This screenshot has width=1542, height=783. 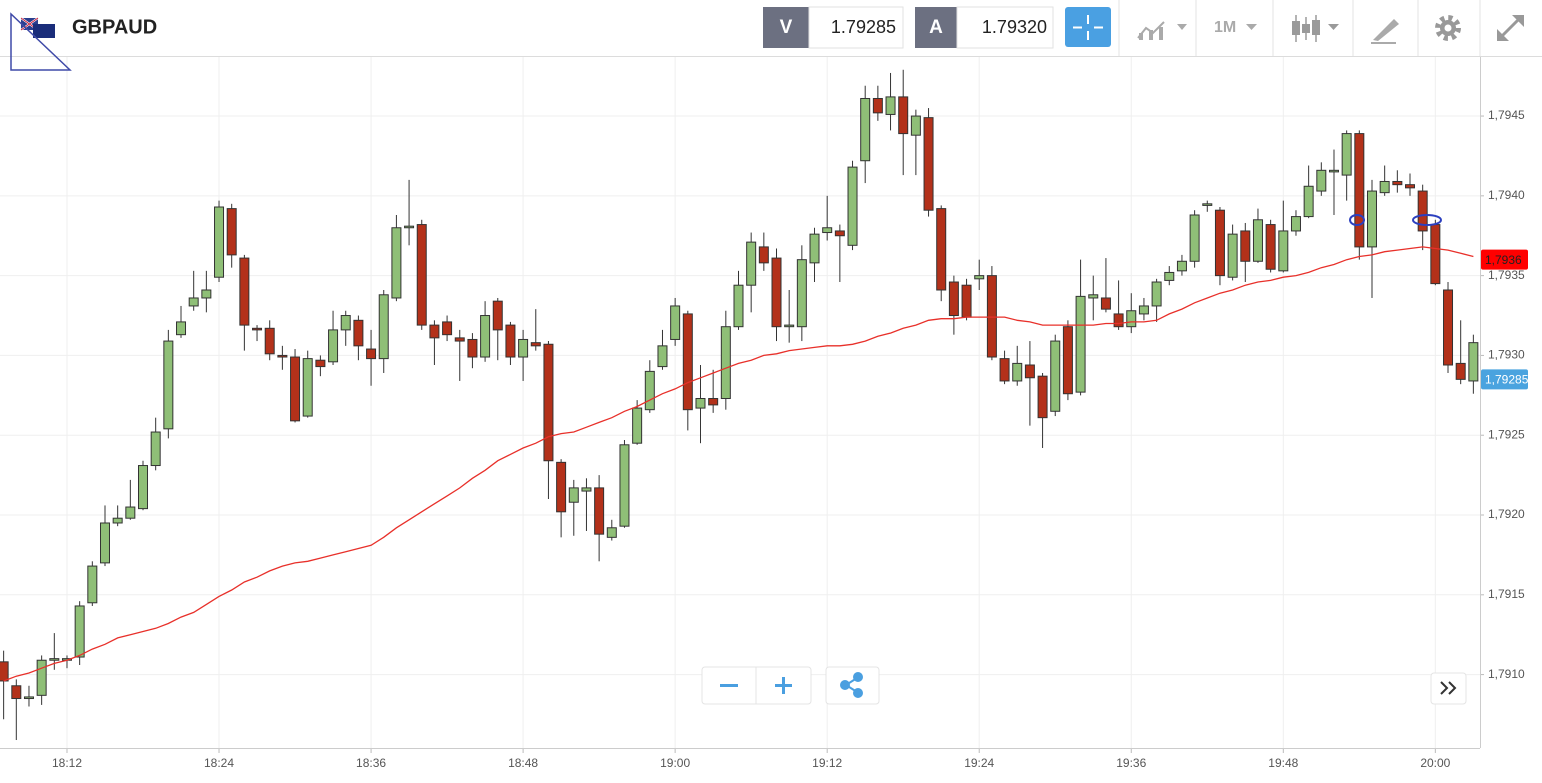 I want to click on corner-triangle, so click(x=41, y=41).